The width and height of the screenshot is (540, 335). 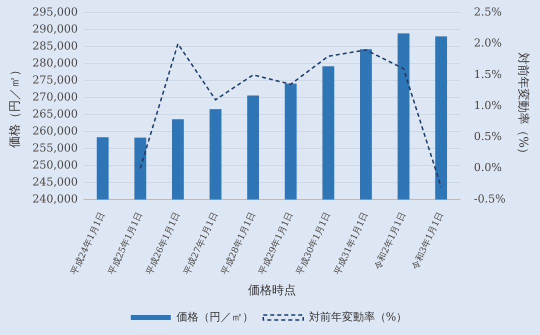 What do you see at coordinates (201, 243) in the screenshot?
I see `x-tick-label: 平成27年1月1日` at bounding box center [201, 243].